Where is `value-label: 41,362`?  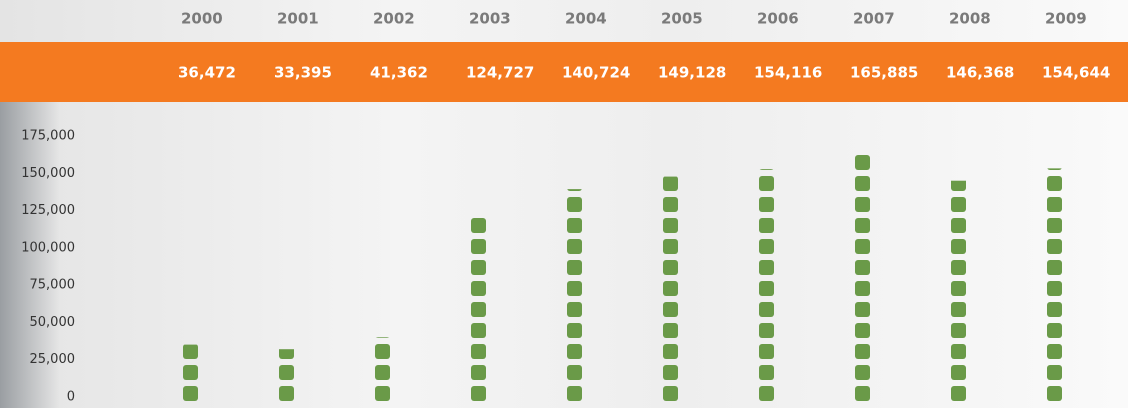
value-label: 41,362 is located at coordinates (399, 73).